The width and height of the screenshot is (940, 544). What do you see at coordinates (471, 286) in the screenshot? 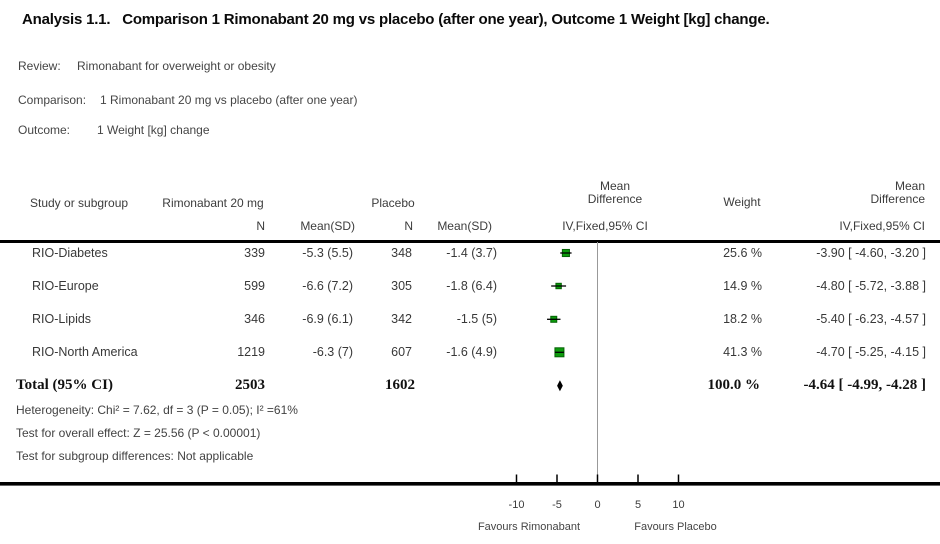
I see `mean2-value: -1.8 (6.4)` at bounding box center [471, 286].